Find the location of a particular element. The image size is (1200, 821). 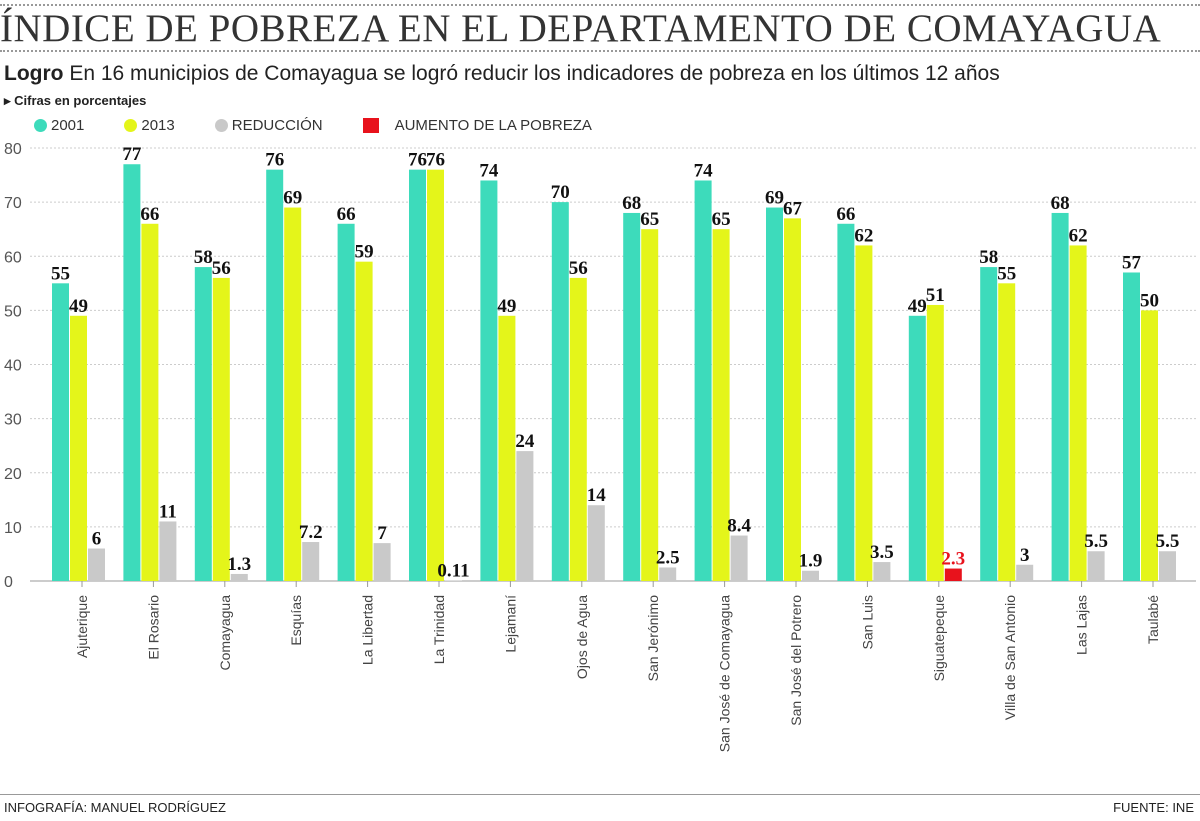

x-tick-label: Las Lajas is located at coordinates (1082, 625).